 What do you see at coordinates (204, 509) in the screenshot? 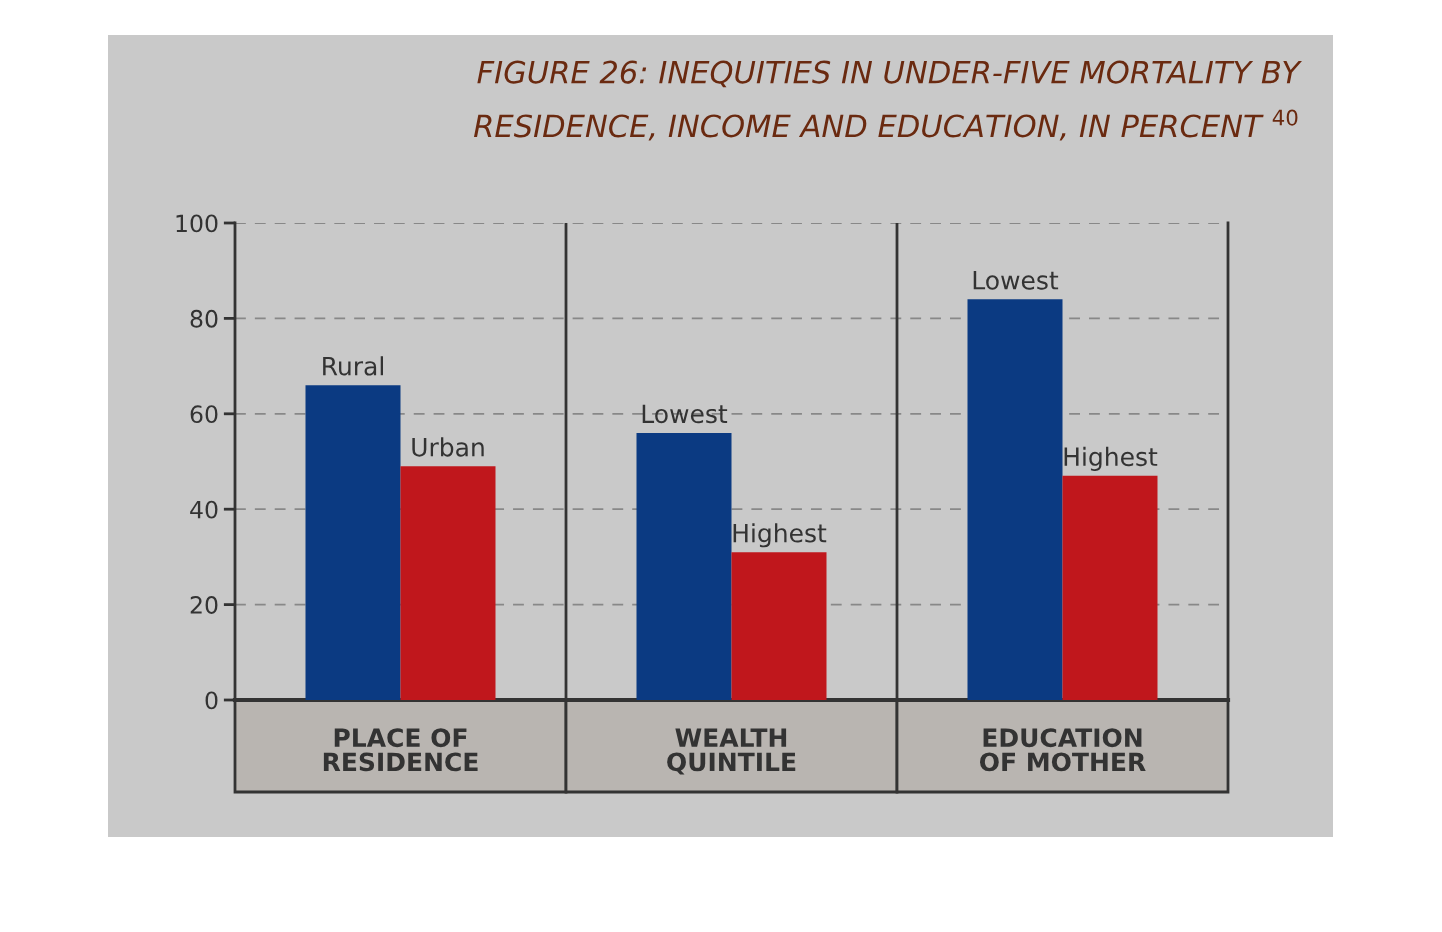
I see `y-tick-label: 40` at bounding box center [204, 509].